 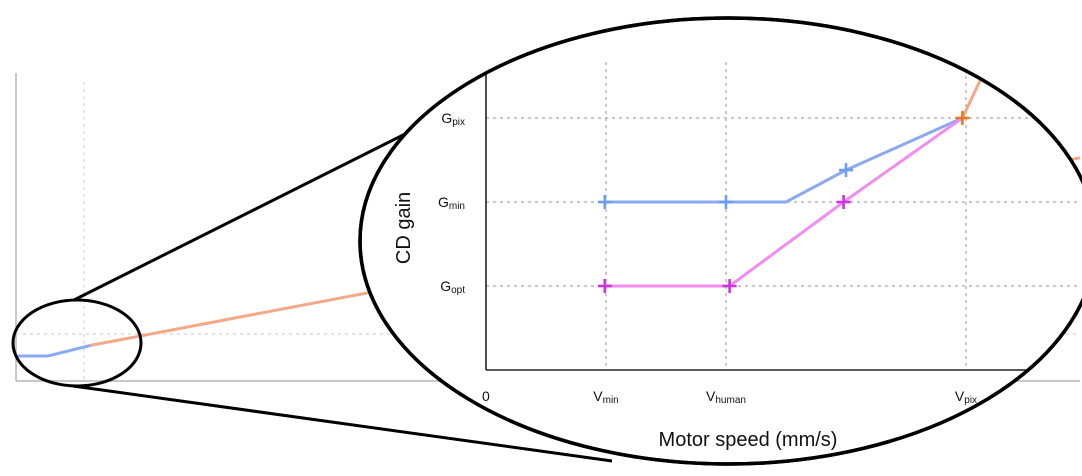 What do you see at coordinates (486, 396) in the screenshot?
I see `origin-label: 0` at bounding box center [486, 396].